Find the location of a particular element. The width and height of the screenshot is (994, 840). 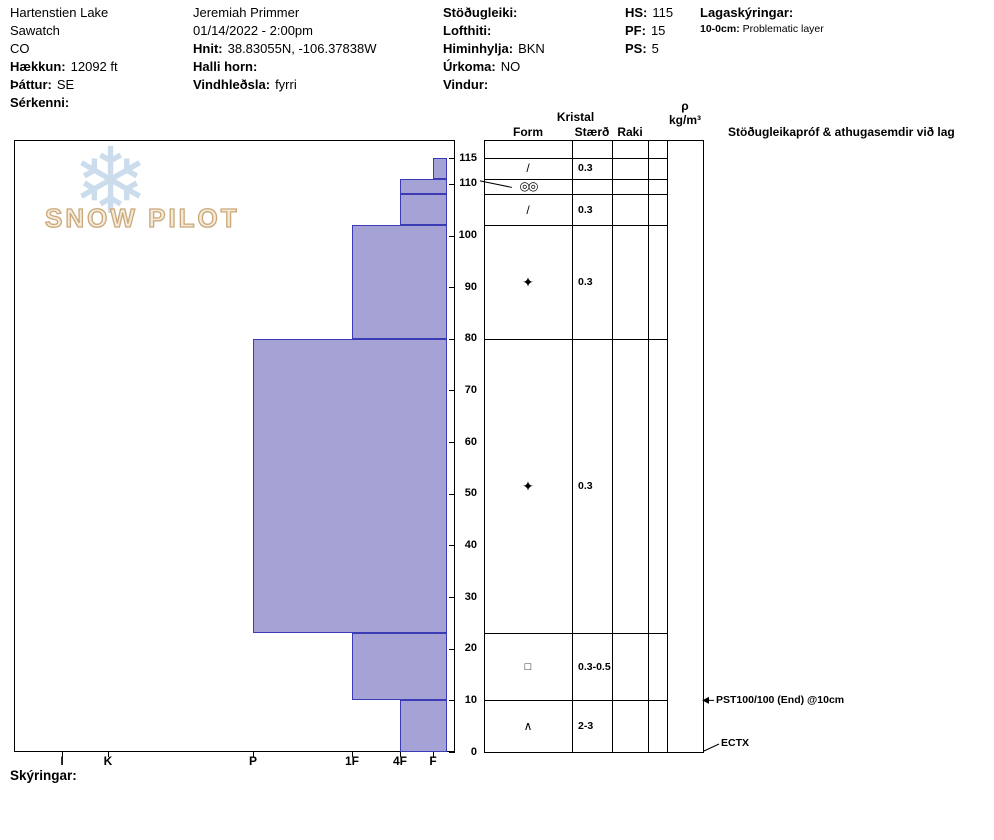

form-size-divider is located at coordinates (572, 446).